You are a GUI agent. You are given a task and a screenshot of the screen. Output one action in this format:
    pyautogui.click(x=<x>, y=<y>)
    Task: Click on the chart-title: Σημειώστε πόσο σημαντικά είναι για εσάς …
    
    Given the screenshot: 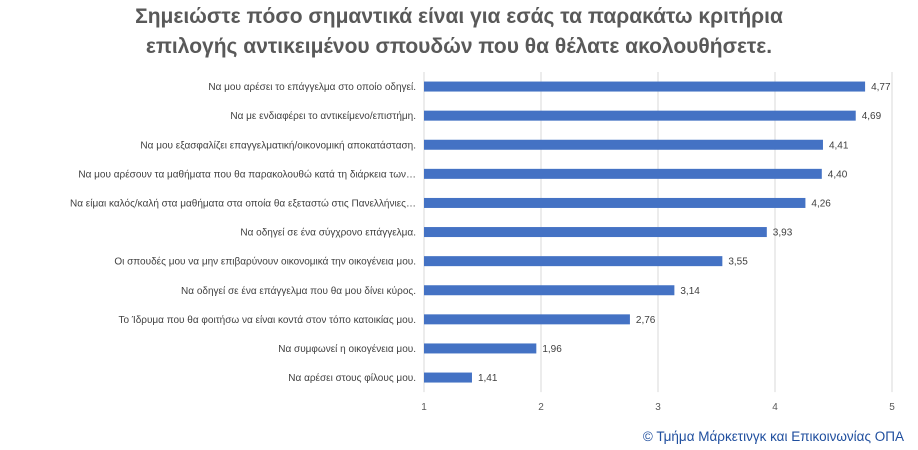 What is the action you would take?
    pyautogui.click(x=459, y=32)
    